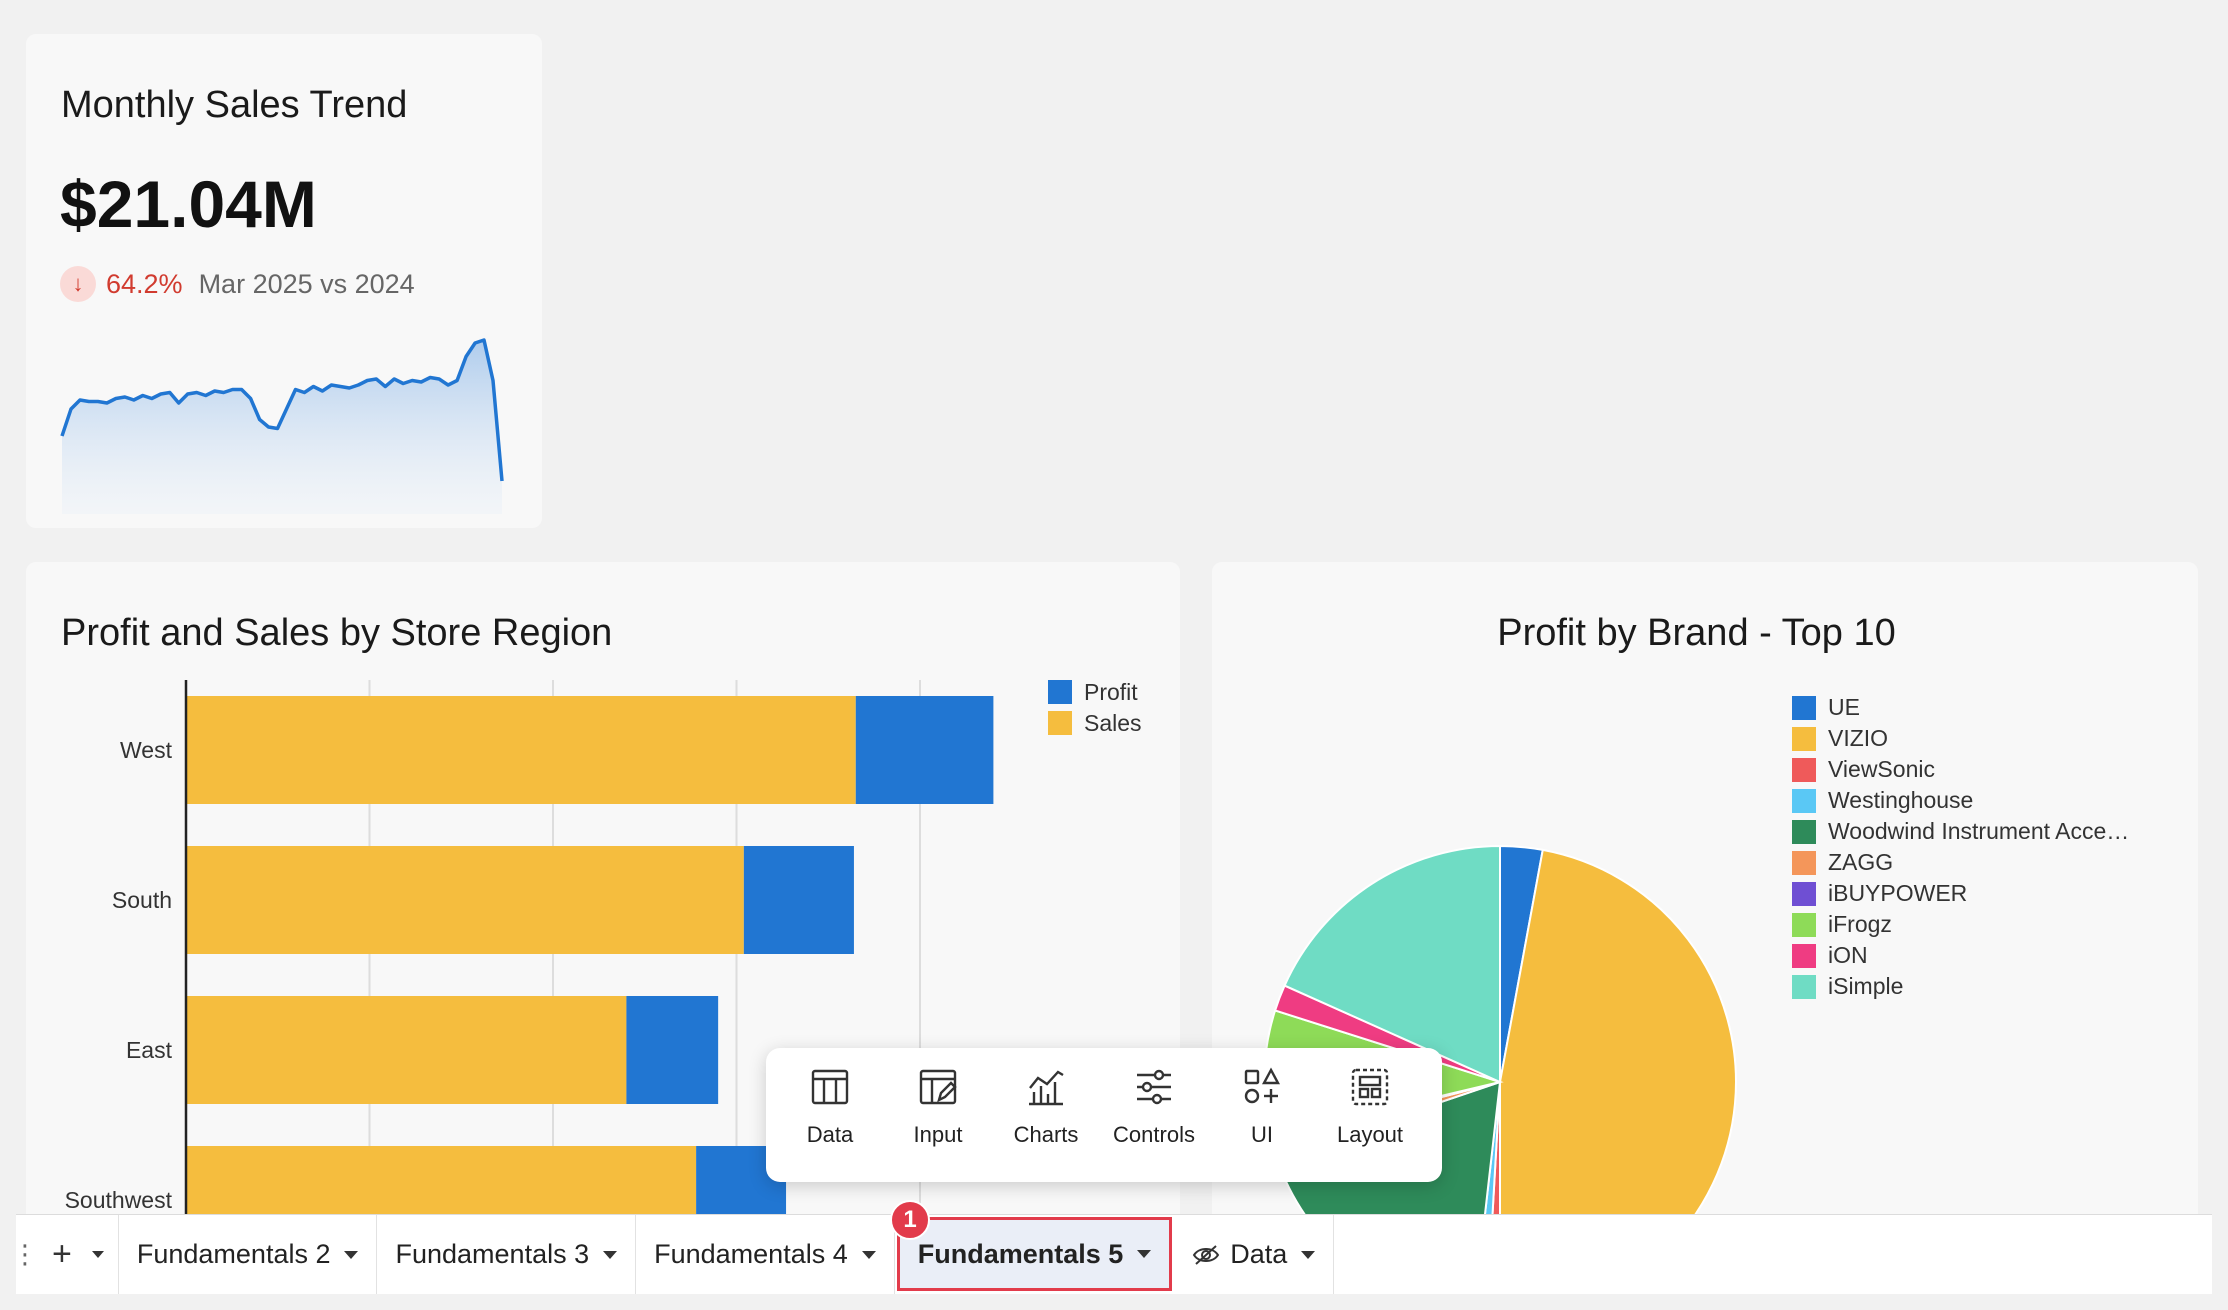  I want to click on toolbar-controls-button: Controls, so click(1154, 1124).